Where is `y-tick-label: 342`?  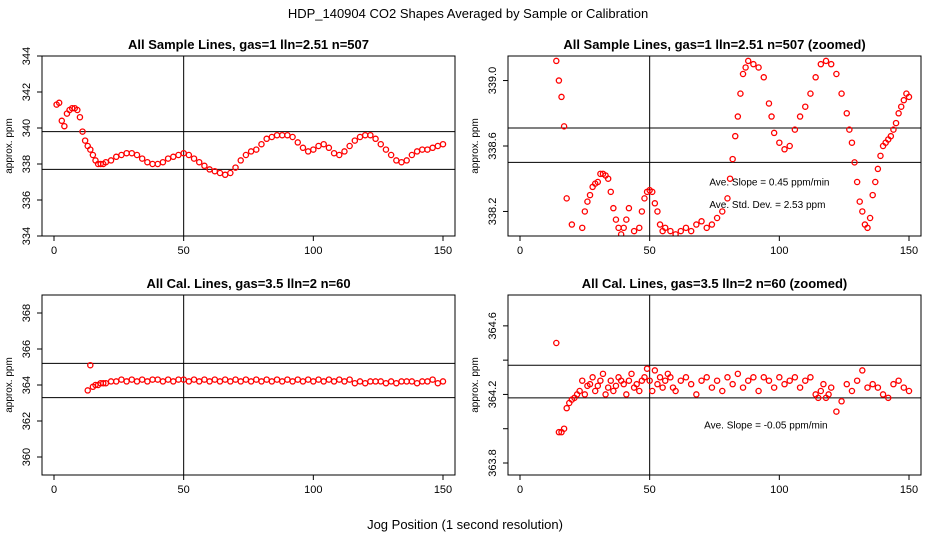 y-tick-label: 342 is located at coordinates (27, 92).